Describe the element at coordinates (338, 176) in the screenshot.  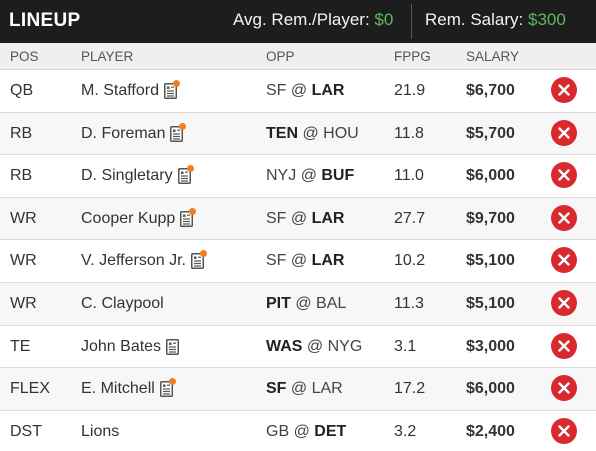
I see `home-team: BUF` at that location.